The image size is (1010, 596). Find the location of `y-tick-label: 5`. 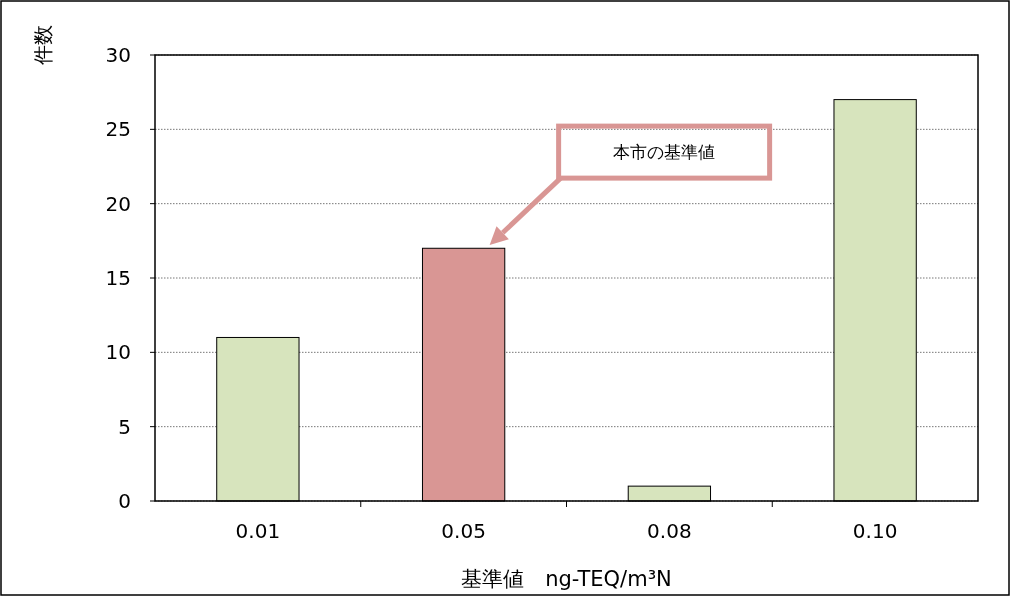

y-tick-label: 5 is located at coordinates (124, 426).